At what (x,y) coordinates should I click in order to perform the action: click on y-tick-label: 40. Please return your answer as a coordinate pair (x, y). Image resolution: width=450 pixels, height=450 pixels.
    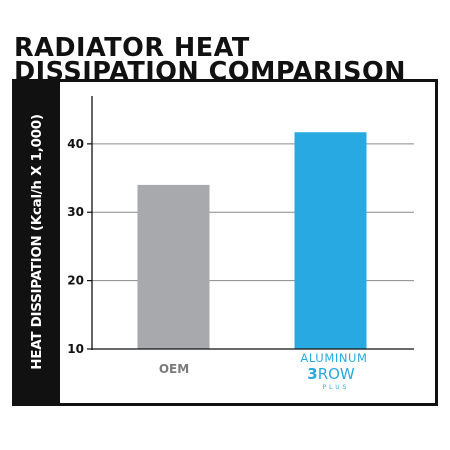
    Looking at the image, I should click on (75, 144).